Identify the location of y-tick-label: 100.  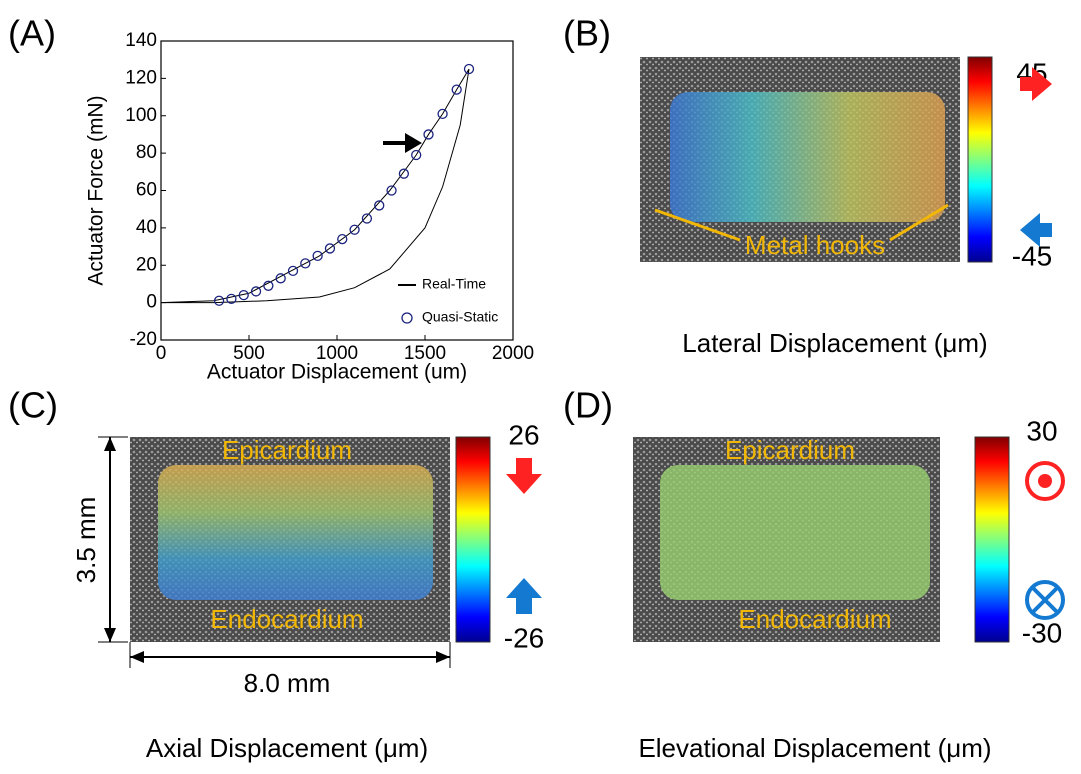
(141, 115).